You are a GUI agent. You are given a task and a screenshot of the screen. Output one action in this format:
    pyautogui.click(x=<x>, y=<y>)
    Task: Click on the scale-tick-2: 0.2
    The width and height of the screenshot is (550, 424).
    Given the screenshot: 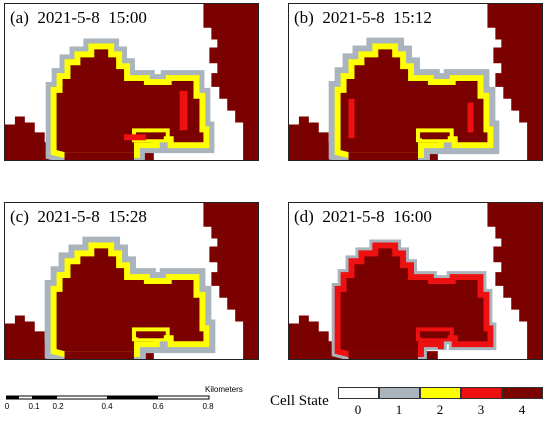 What is the action you would take?
    pyautogui.click(x=58, y=406)
    